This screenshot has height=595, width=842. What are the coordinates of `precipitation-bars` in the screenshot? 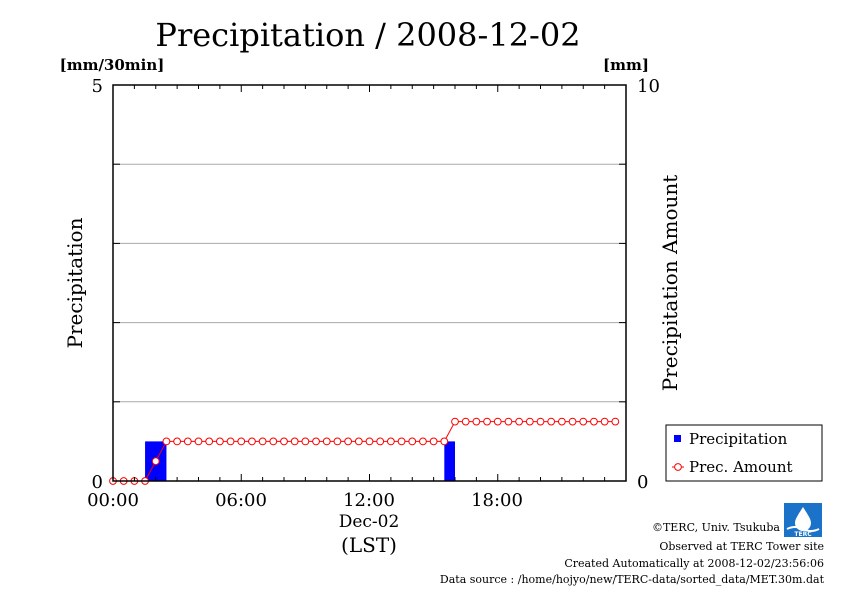 It's located at (300, 461).